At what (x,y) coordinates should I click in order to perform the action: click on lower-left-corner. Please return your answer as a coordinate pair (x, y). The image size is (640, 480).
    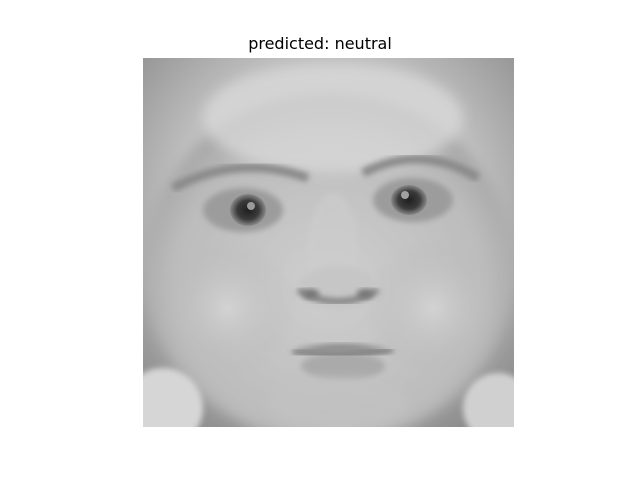
    Looking at the image, I should click on (173, 397).